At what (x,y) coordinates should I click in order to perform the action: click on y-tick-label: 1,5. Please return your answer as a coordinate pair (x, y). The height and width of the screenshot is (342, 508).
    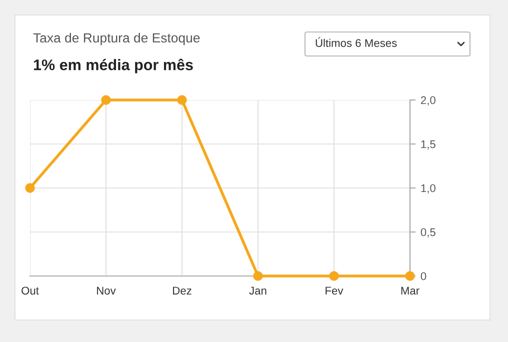
    Looking at the image, I should click on (428, 145).